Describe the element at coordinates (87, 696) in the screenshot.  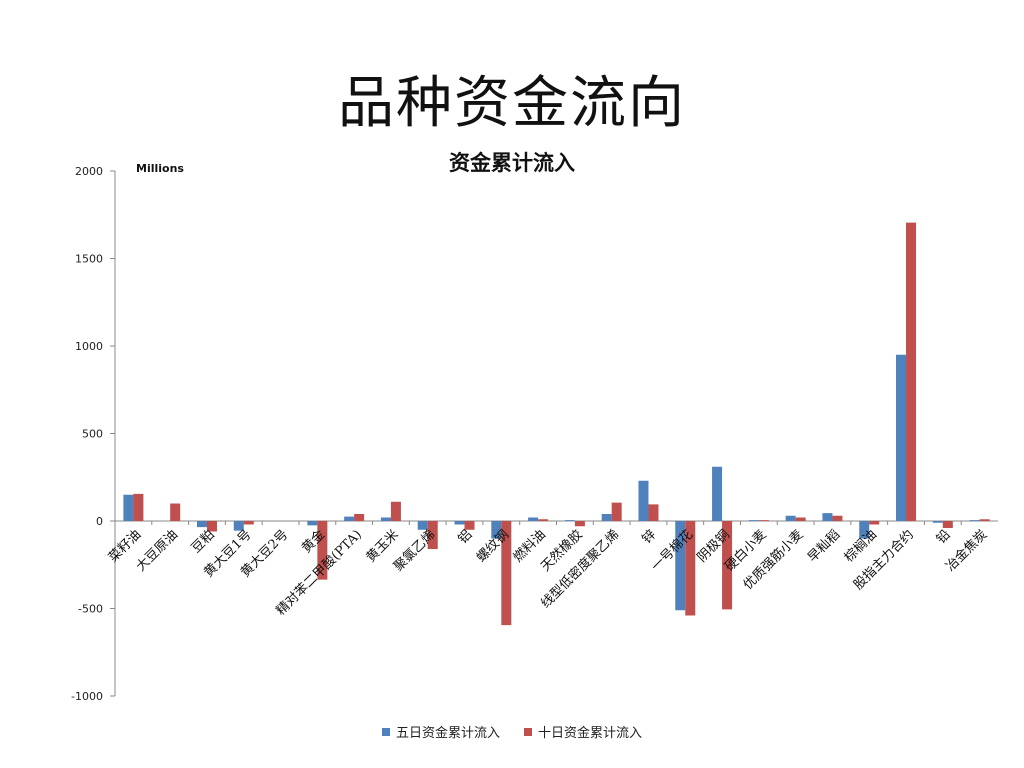
I see `y-tick-label: -1000` at that location.